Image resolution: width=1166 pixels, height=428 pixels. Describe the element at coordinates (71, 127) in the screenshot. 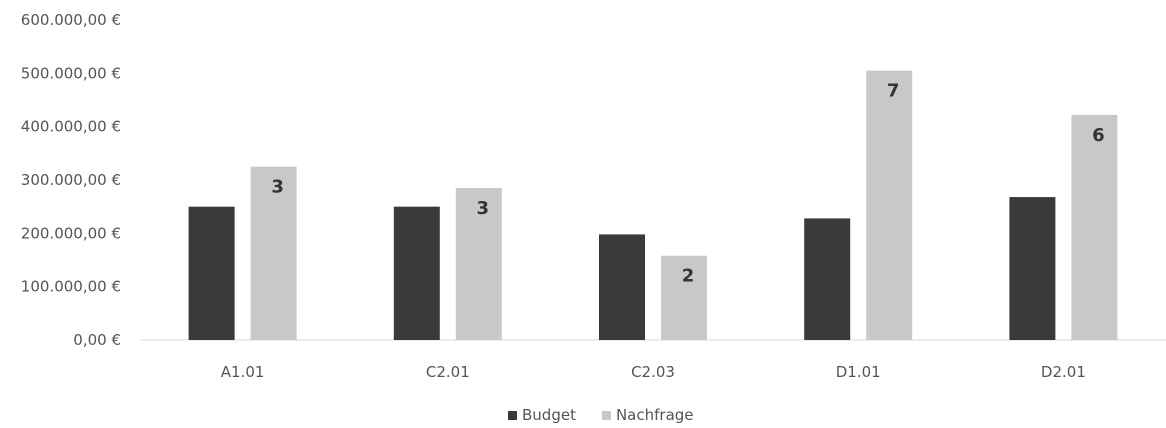

I see `y-tick-label: 400.000,00 €` at that location.